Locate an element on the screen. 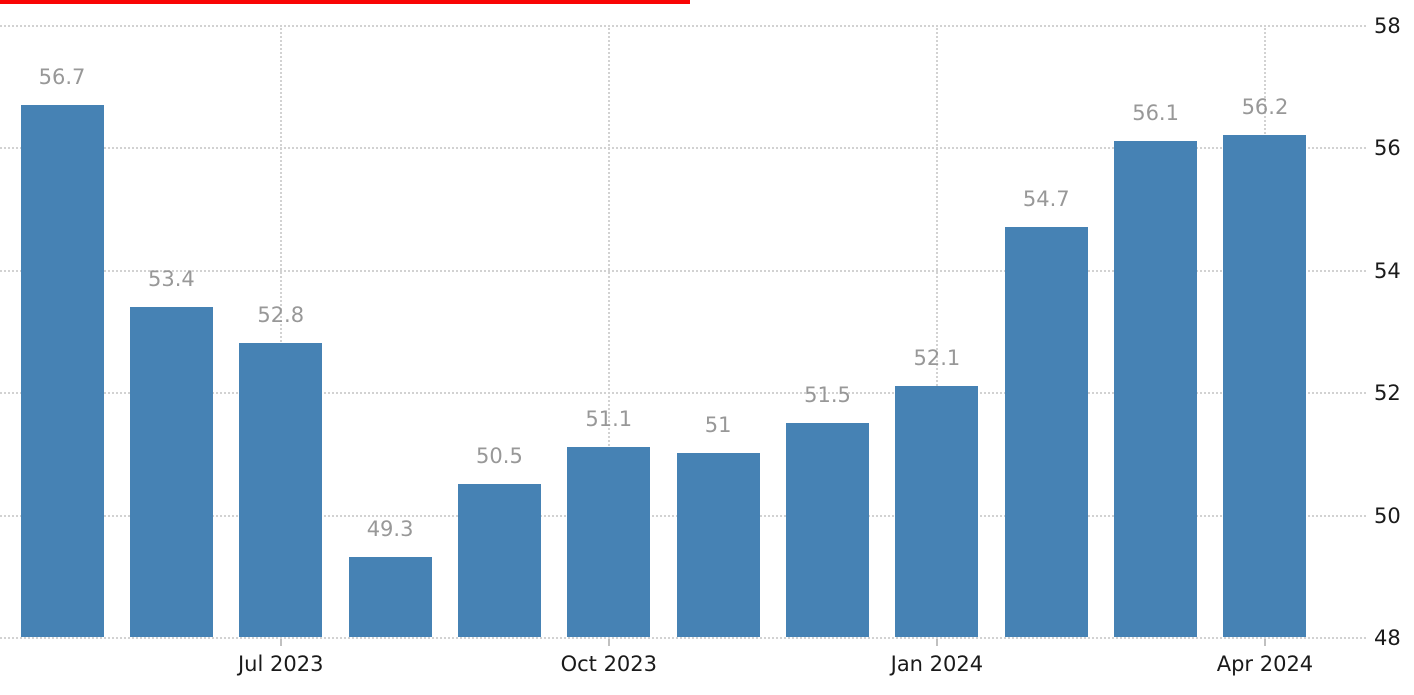 The image size is (1414, 695). bar-may-2023 is located at coordinates (62, 370).